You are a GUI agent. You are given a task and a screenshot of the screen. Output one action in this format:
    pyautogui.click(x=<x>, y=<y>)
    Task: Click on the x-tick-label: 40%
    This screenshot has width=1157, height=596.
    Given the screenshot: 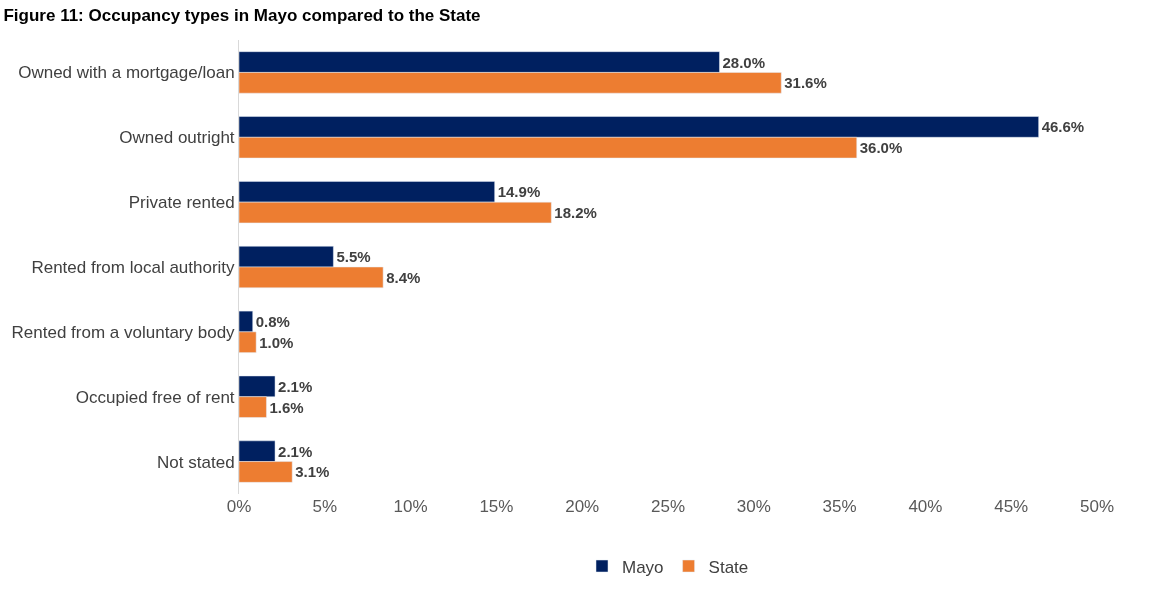 What is the action you would take?
    pyautogui.click(x=925, y=506)
    